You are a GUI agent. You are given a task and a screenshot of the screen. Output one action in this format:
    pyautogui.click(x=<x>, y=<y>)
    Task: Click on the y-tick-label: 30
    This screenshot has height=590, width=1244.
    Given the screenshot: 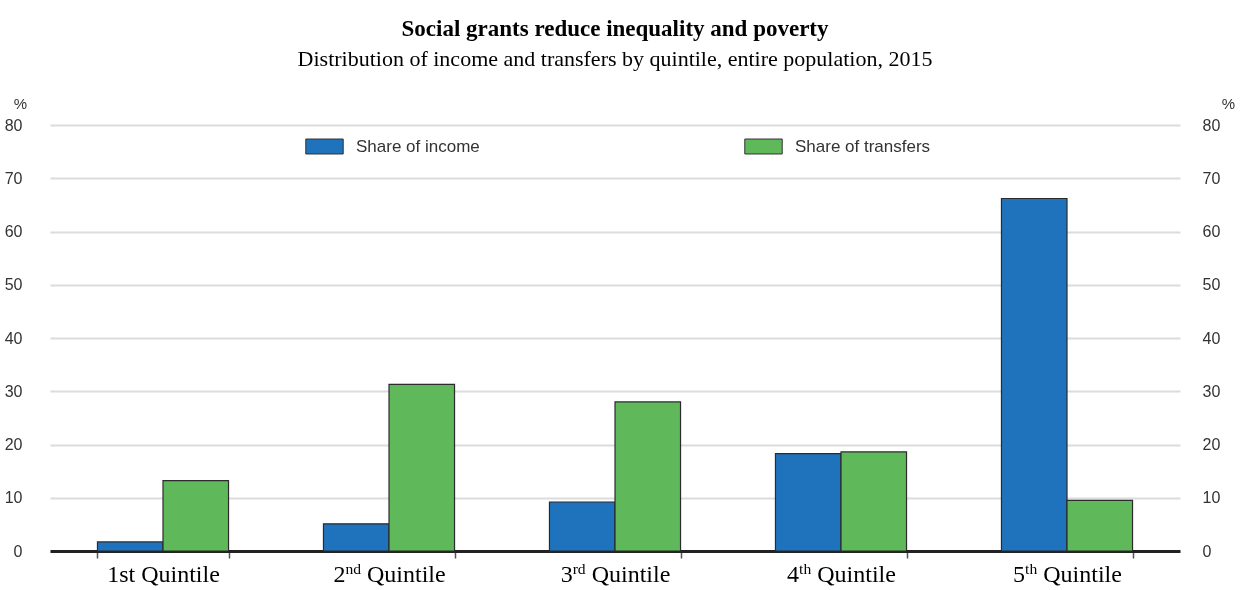 What is the action you would take?
    pyautogui.click(x=13, y=391)
    